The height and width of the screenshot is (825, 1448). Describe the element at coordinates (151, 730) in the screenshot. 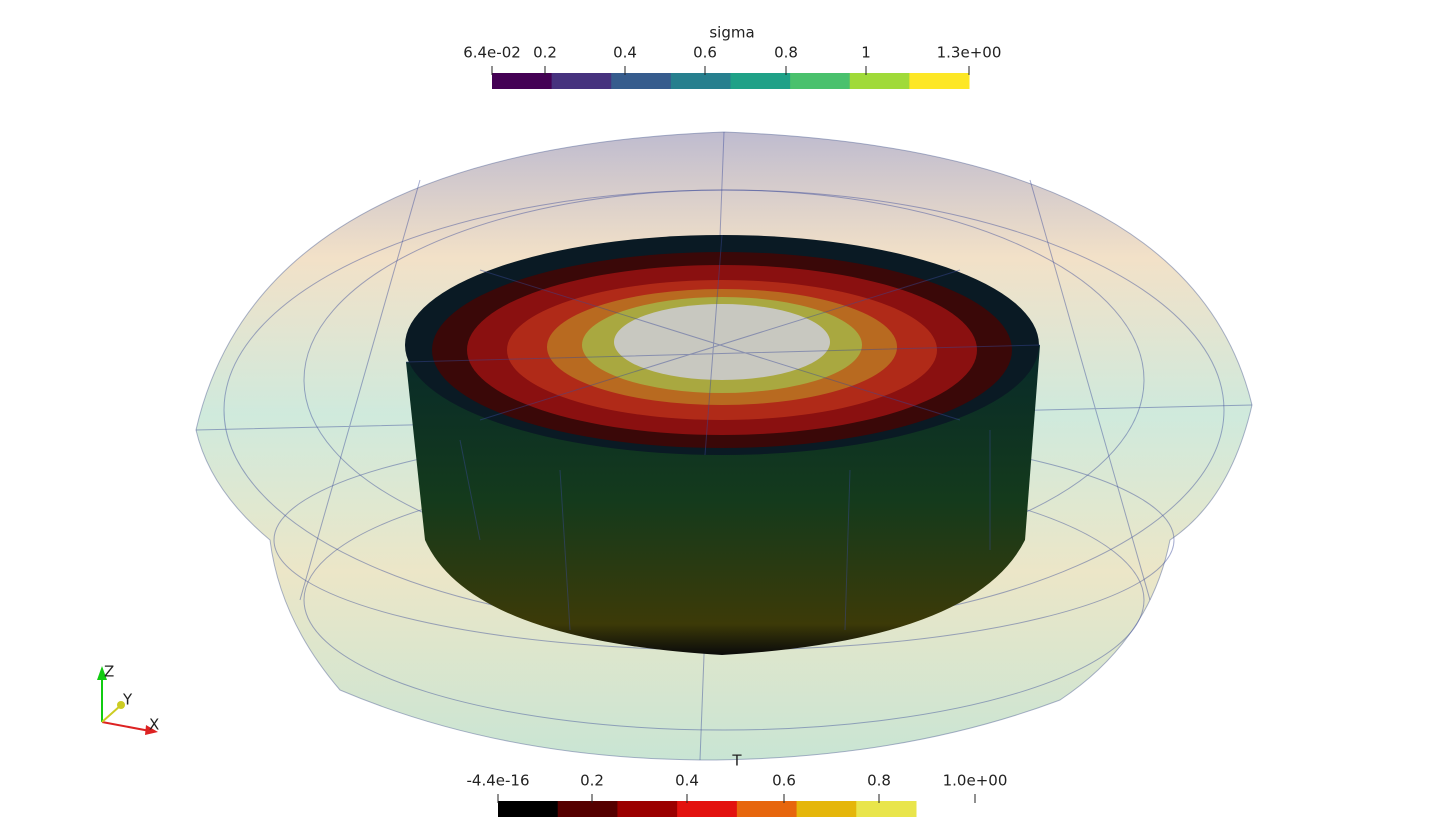

I see `x-arrow` at that location.